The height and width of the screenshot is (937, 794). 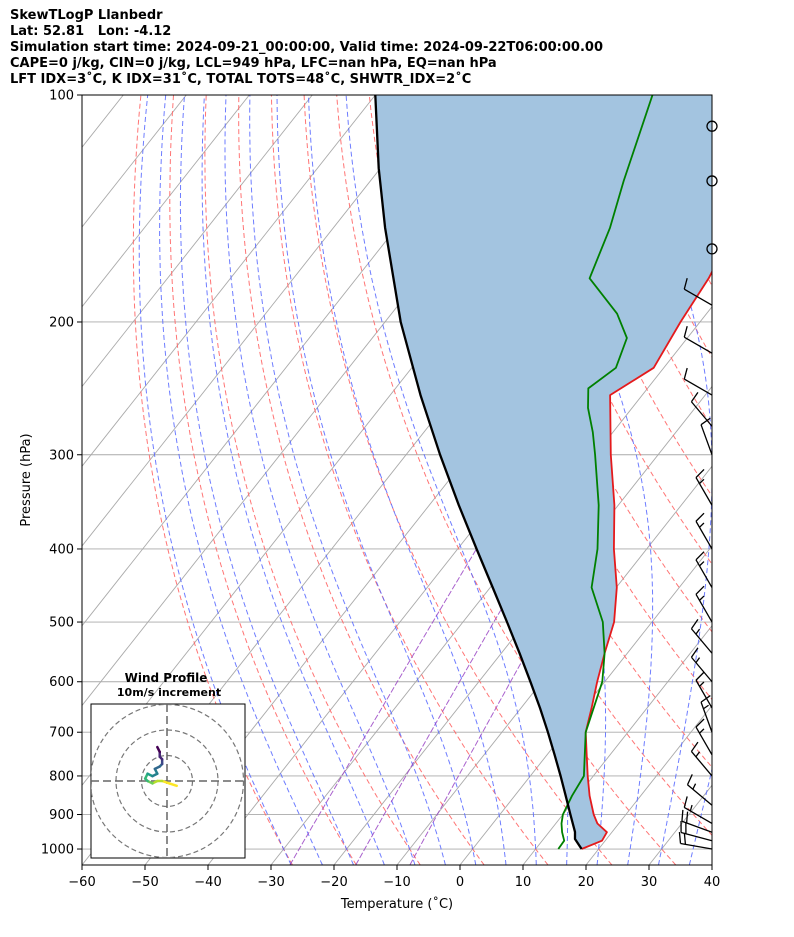 I want to click on y-tick-label: 600, so click(x=61, y=682).